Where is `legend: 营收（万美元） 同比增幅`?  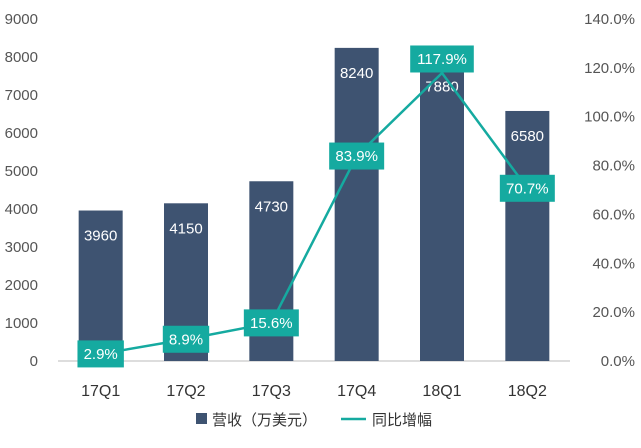
legend: 营收（万美元） 同比增幅 is located at coordinates (314, 420).